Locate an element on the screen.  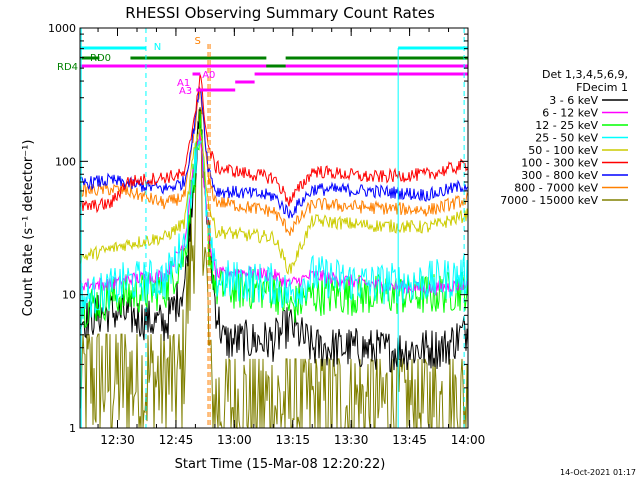
legend-entry-label: 50 - 100 keV is located at coordinates (563, 150).